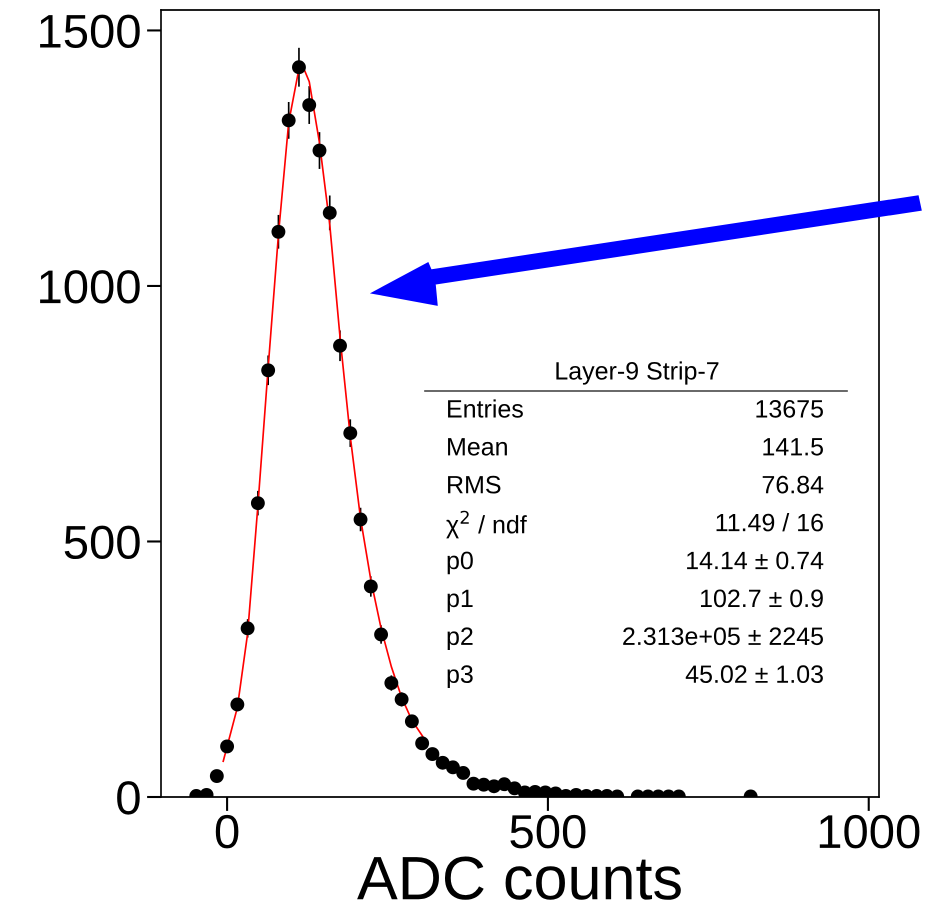  I want to click on y-tick-label: 1000, so click(90, 287).